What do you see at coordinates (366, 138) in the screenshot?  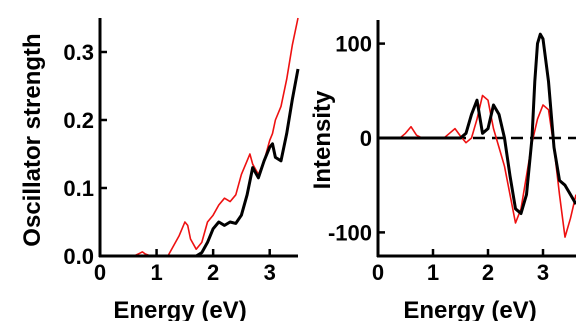 I see `y-tick-label: 0` at bounding box center [366, 138].